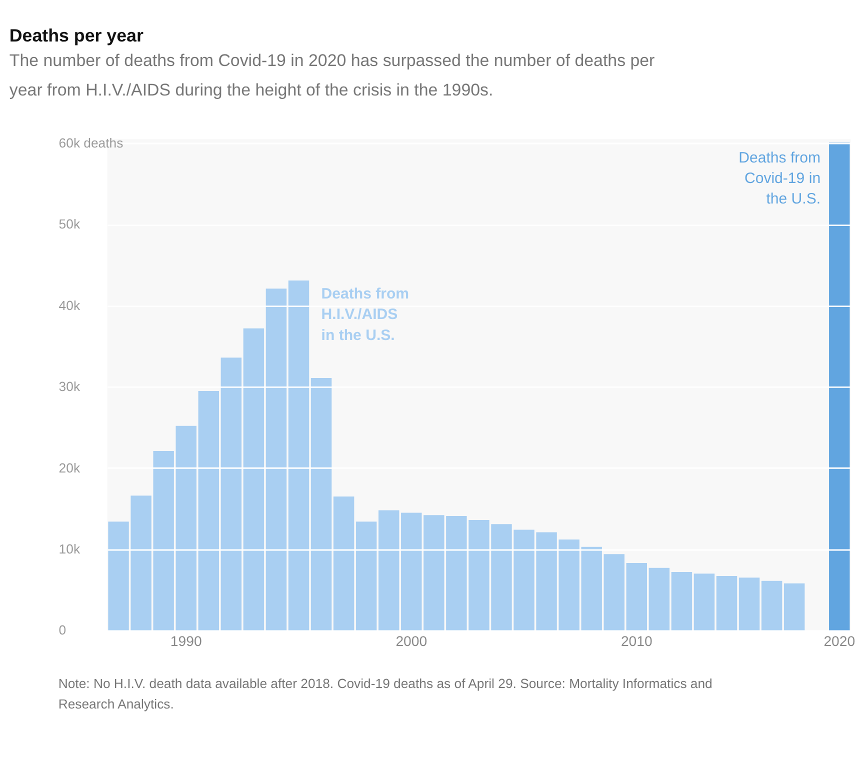 Image resolution: width=861 pixels, height=771 pixels. Describe the element at coordinates (91, 143) in the screenshot. I see `y-tick-label: 60k deaths` at that location.